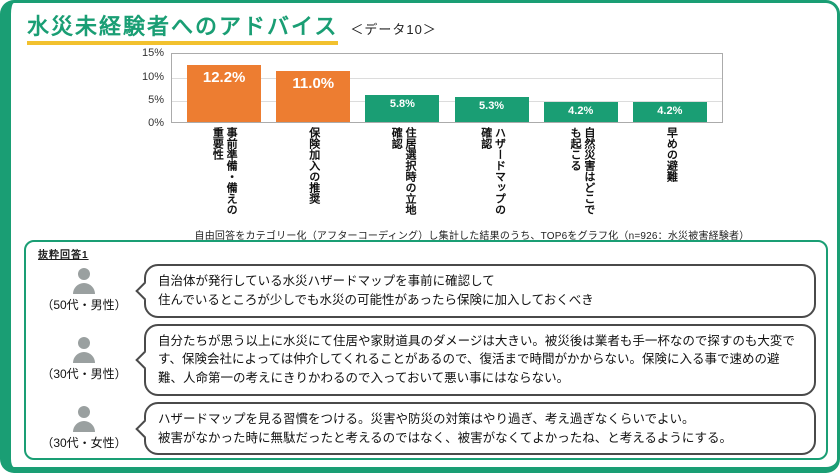  I want to click on bar-value-label: 5.3%, so click(492, 106).